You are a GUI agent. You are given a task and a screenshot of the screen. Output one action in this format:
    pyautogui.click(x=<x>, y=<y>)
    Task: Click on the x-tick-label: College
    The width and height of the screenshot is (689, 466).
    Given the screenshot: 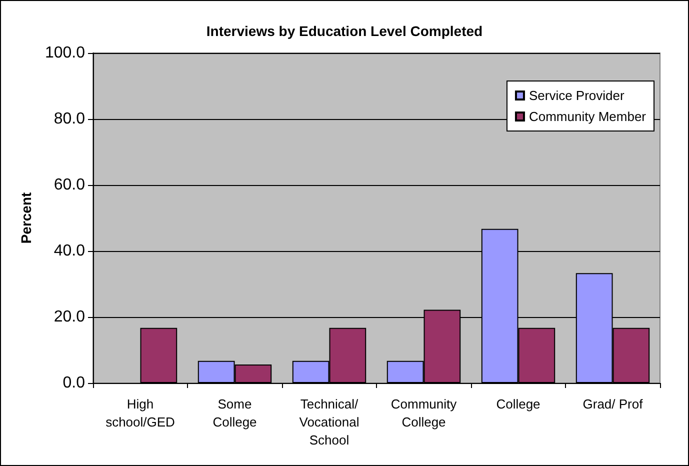 What is the action you would take?
    pyautogui.click(x=518, y=404)
    